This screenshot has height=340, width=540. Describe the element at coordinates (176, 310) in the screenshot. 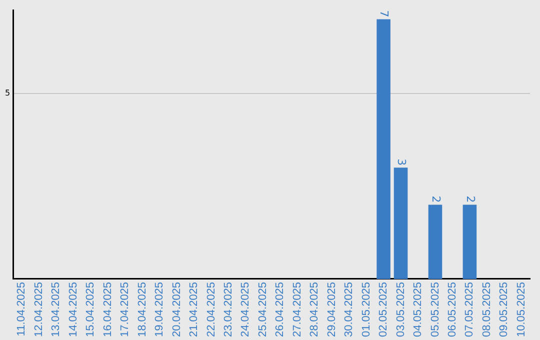

I see `x-tick-label: 20.04.2025` at that location.